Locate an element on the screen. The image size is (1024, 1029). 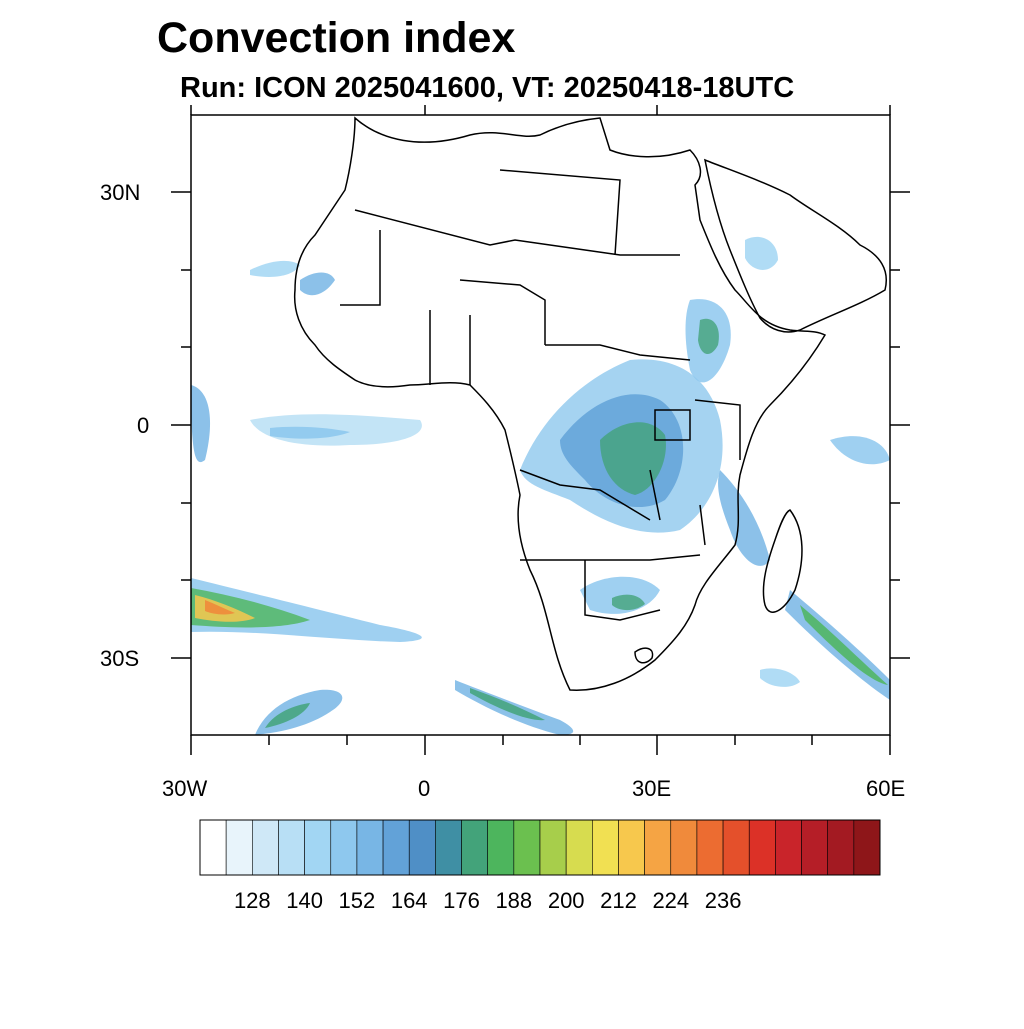
field-max-southwest is located at coordinates (220, 607).